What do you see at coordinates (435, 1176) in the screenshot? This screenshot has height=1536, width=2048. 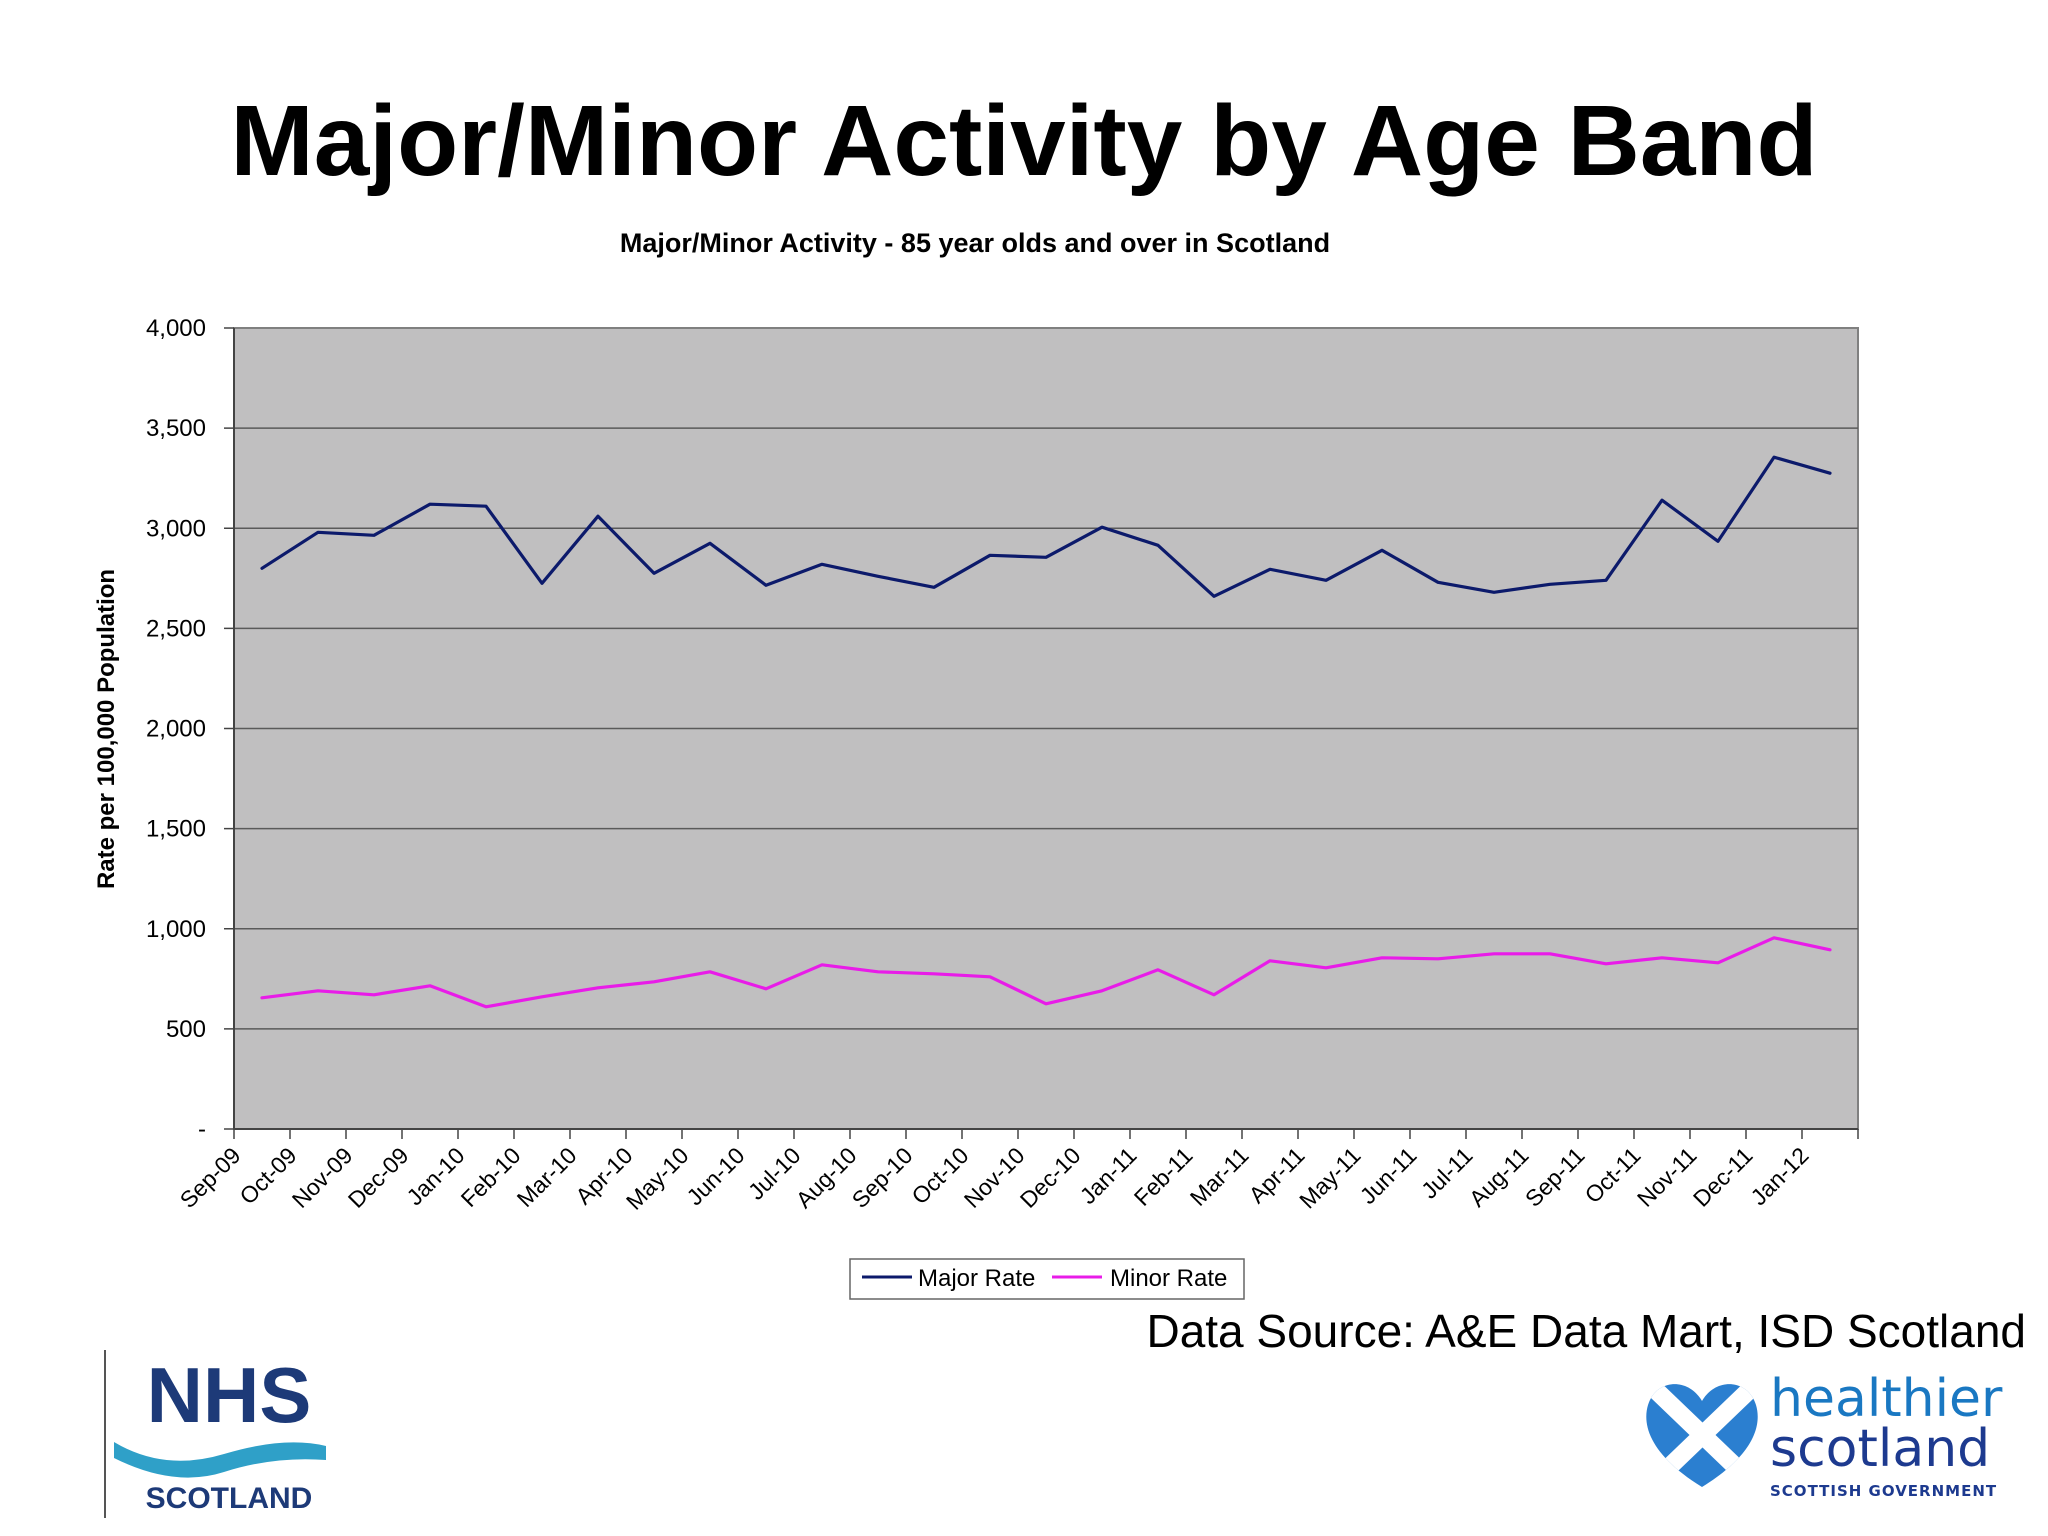 I see `x-tick-label: Jan-10` at bounding box center [435, 1176].